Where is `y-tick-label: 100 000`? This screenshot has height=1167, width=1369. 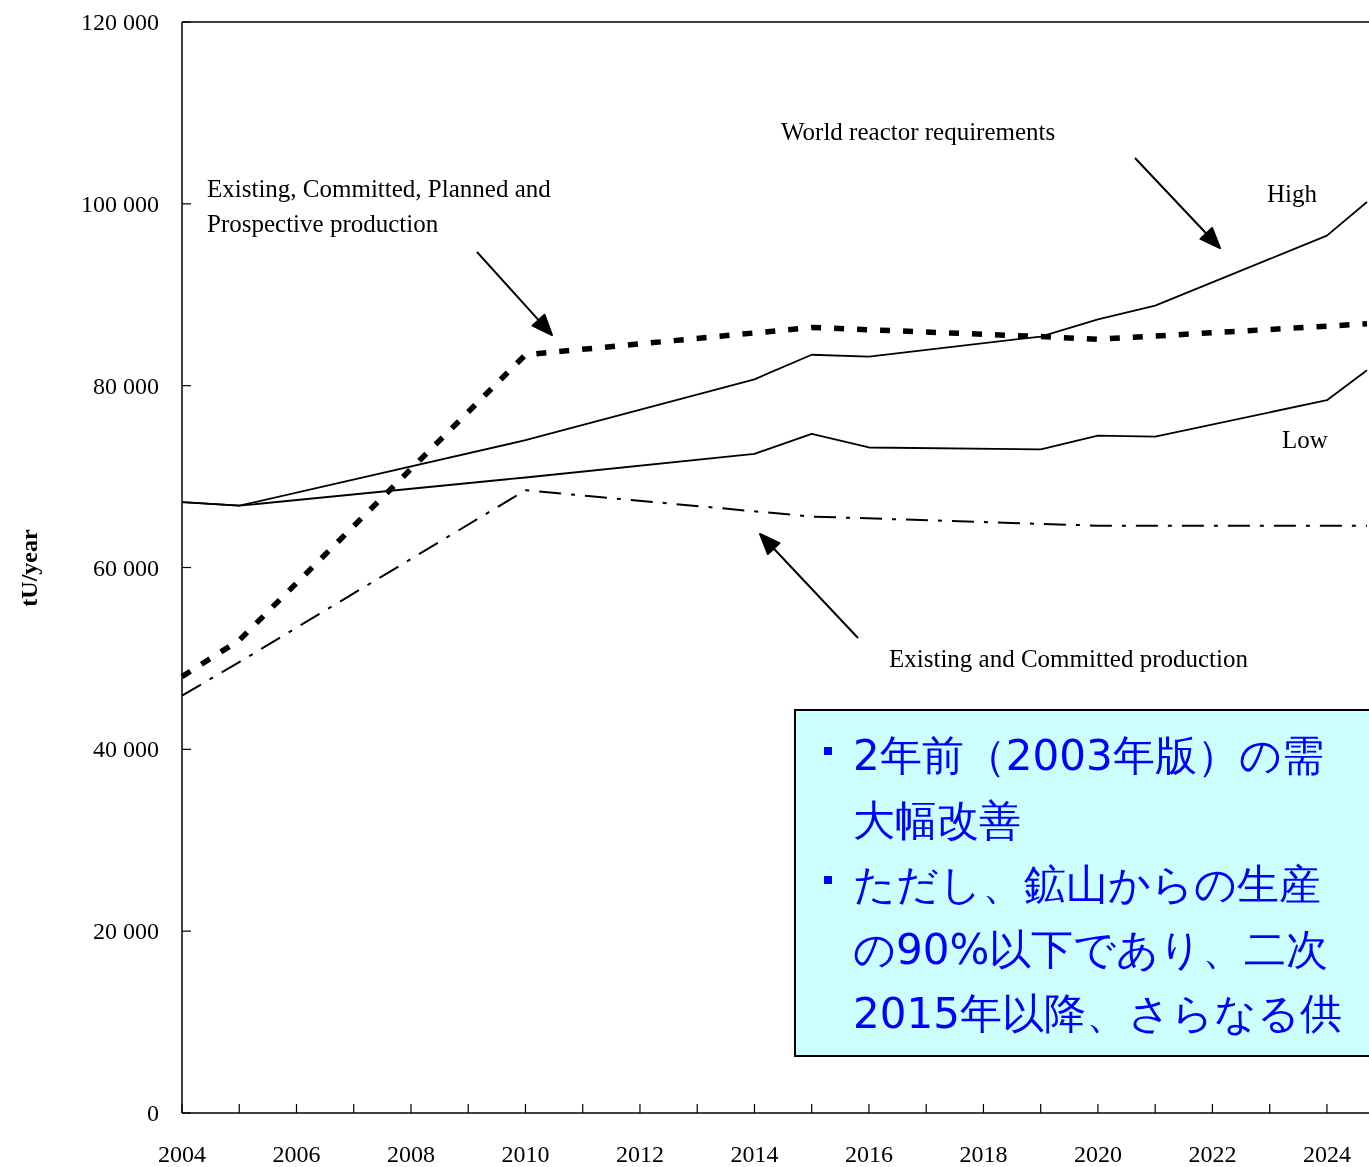 y-tick-label: 100 000 is located at coordinates (120, 203).